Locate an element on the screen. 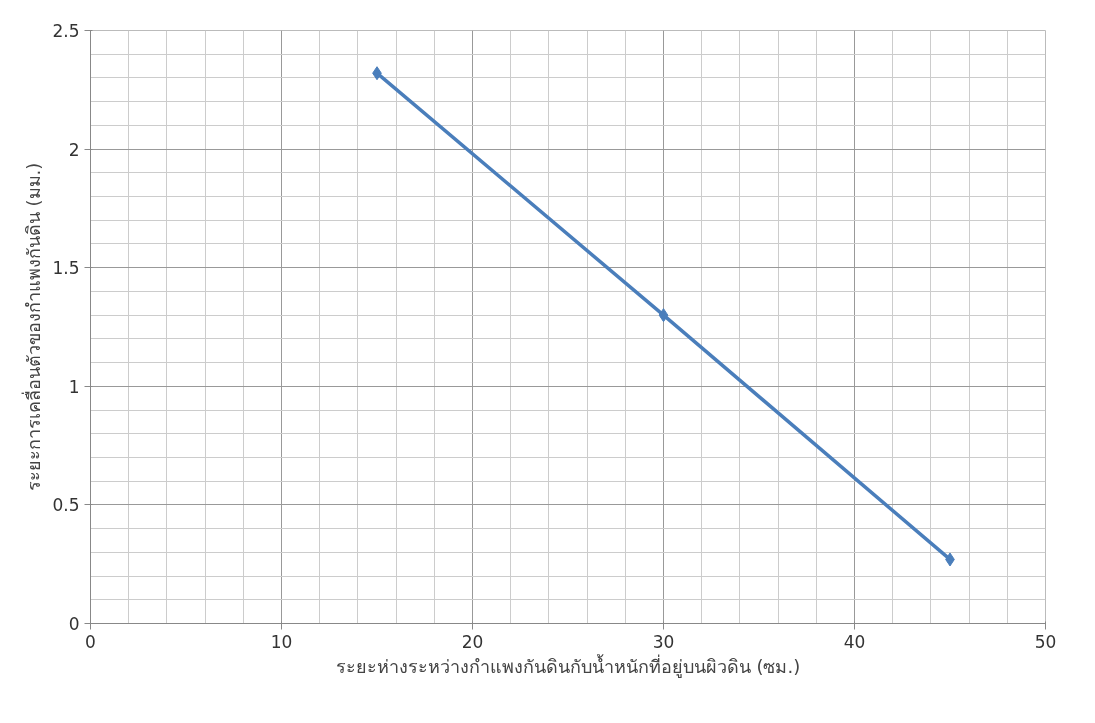  x-tick-label: 30 is located at coordinates (663, 641).